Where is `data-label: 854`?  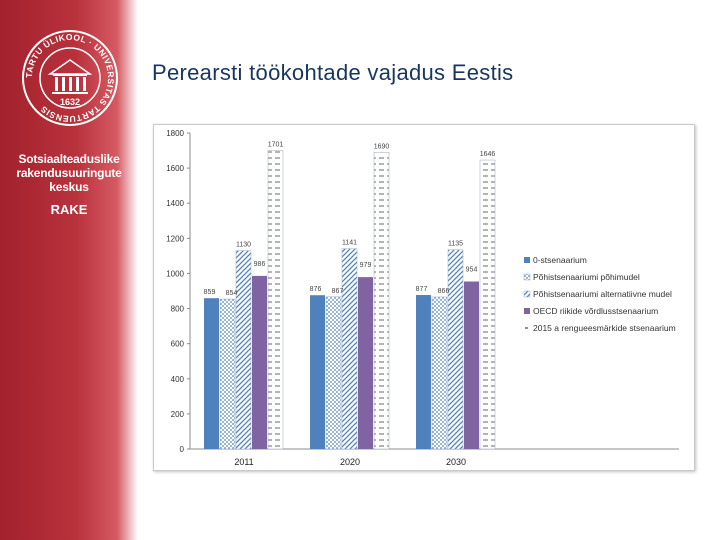 data-label: 854 is located at coordinates (232, 293).